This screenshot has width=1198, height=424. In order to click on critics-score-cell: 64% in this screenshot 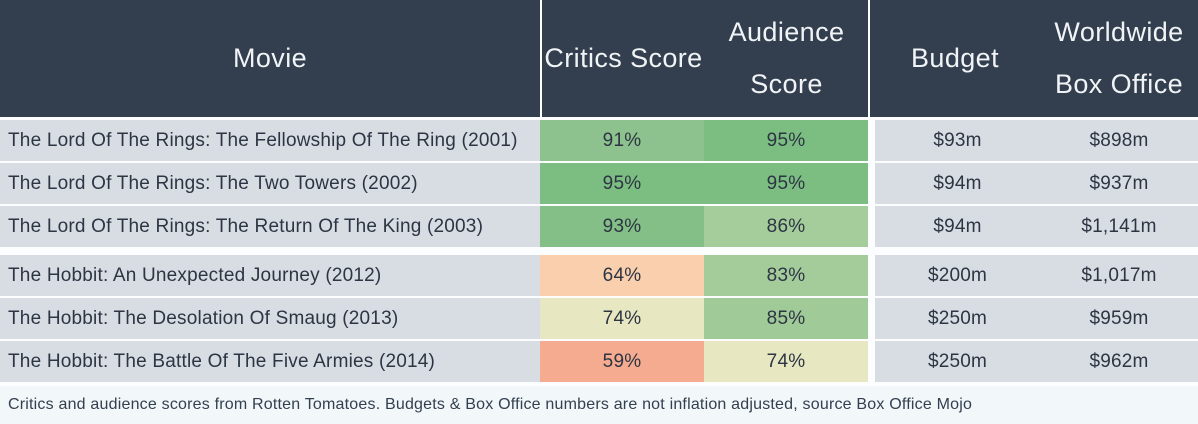, I will do `click(622, 275)`.